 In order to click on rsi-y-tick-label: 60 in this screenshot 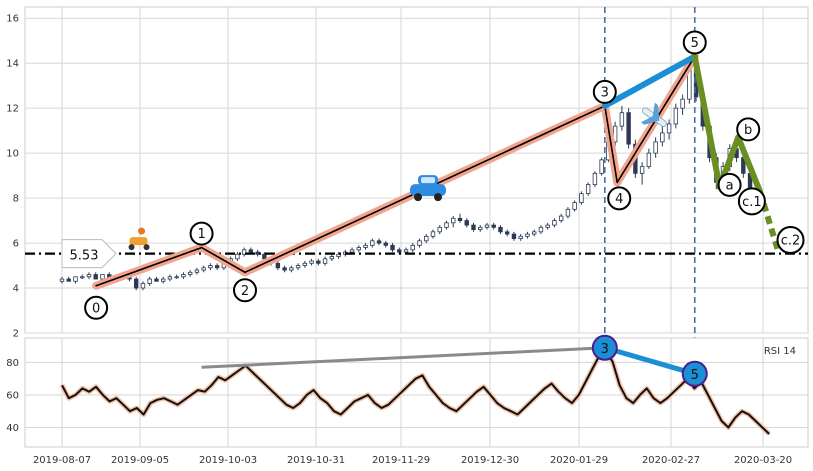, I will do `click(12, 395)`.